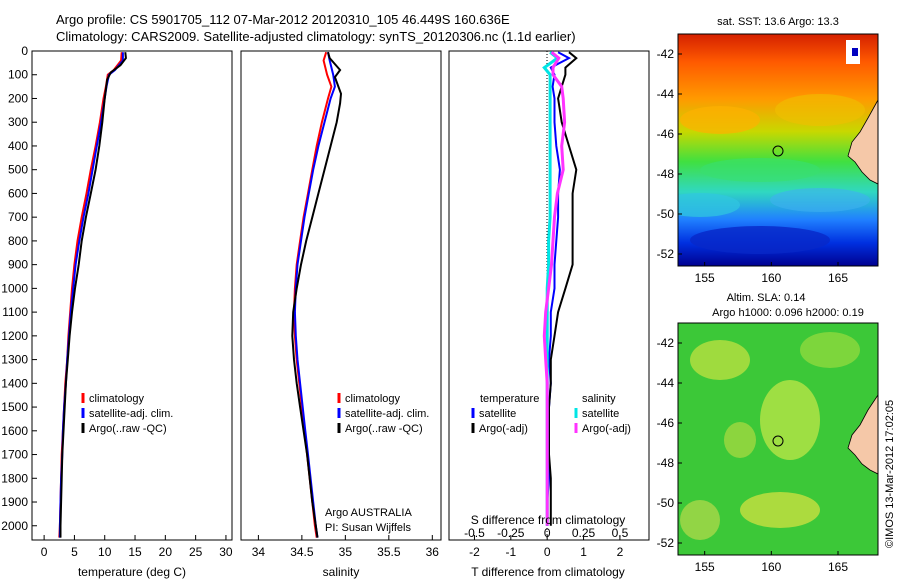 The height and width of the screenshot is (580, 900). What do you see at coordinates (14, 383) in the screenshot?
I see `depth-tick-label: 1400` at bounding box center [14, 383].